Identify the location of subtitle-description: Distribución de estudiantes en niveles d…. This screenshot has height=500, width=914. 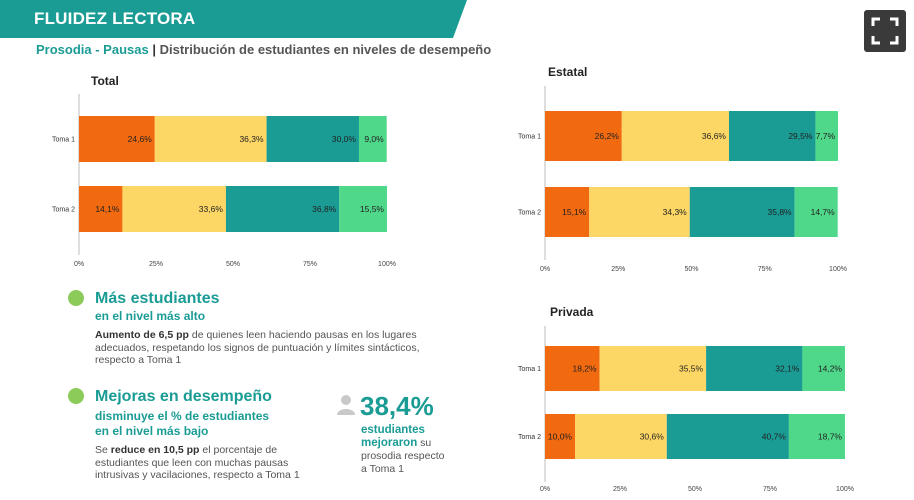
(325, 49).